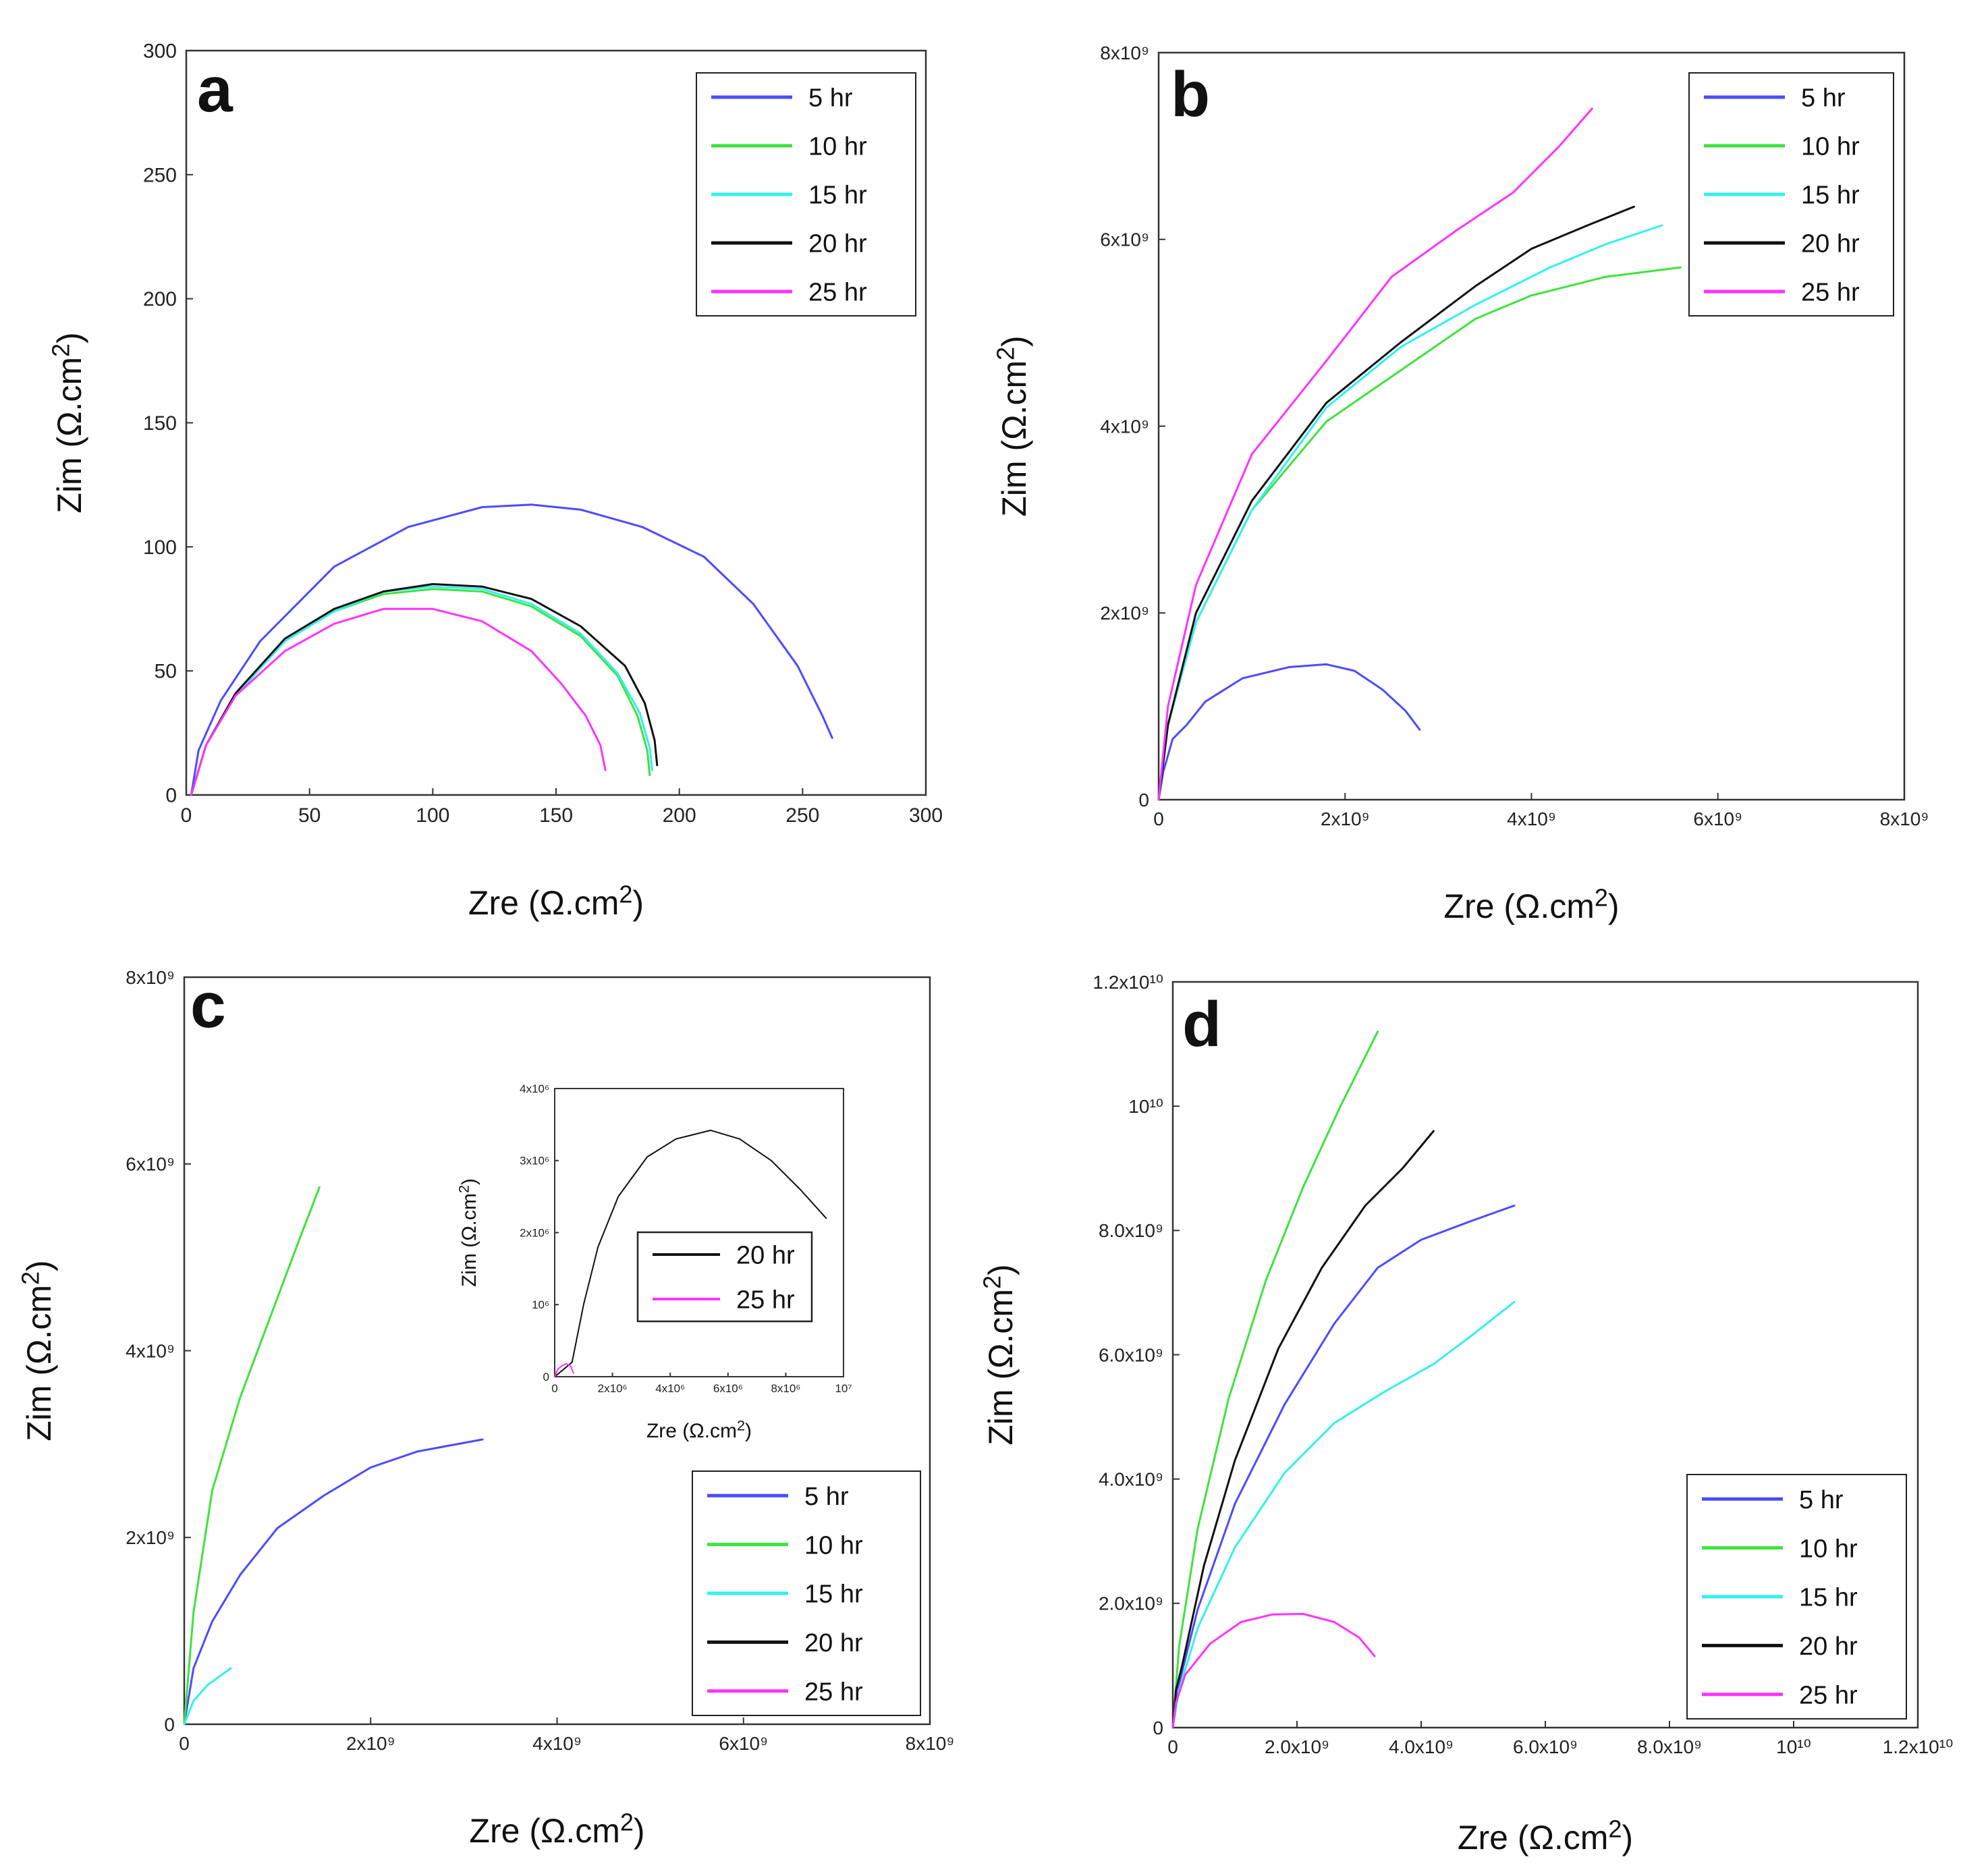 The width and height of the screenshot is (1988, 1870). I want to click on panel-b-x-tick-label-0: 0, so click(1158, 819).